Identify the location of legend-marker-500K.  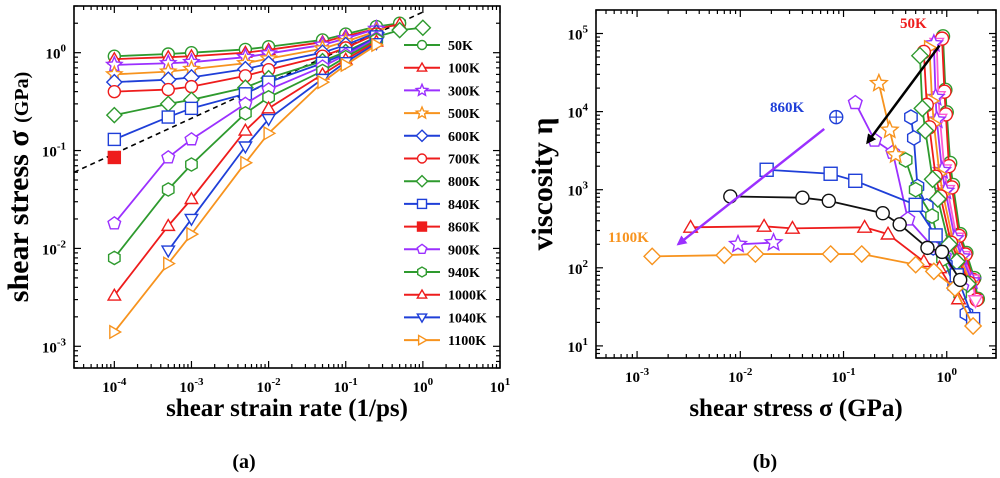
(422, 112).